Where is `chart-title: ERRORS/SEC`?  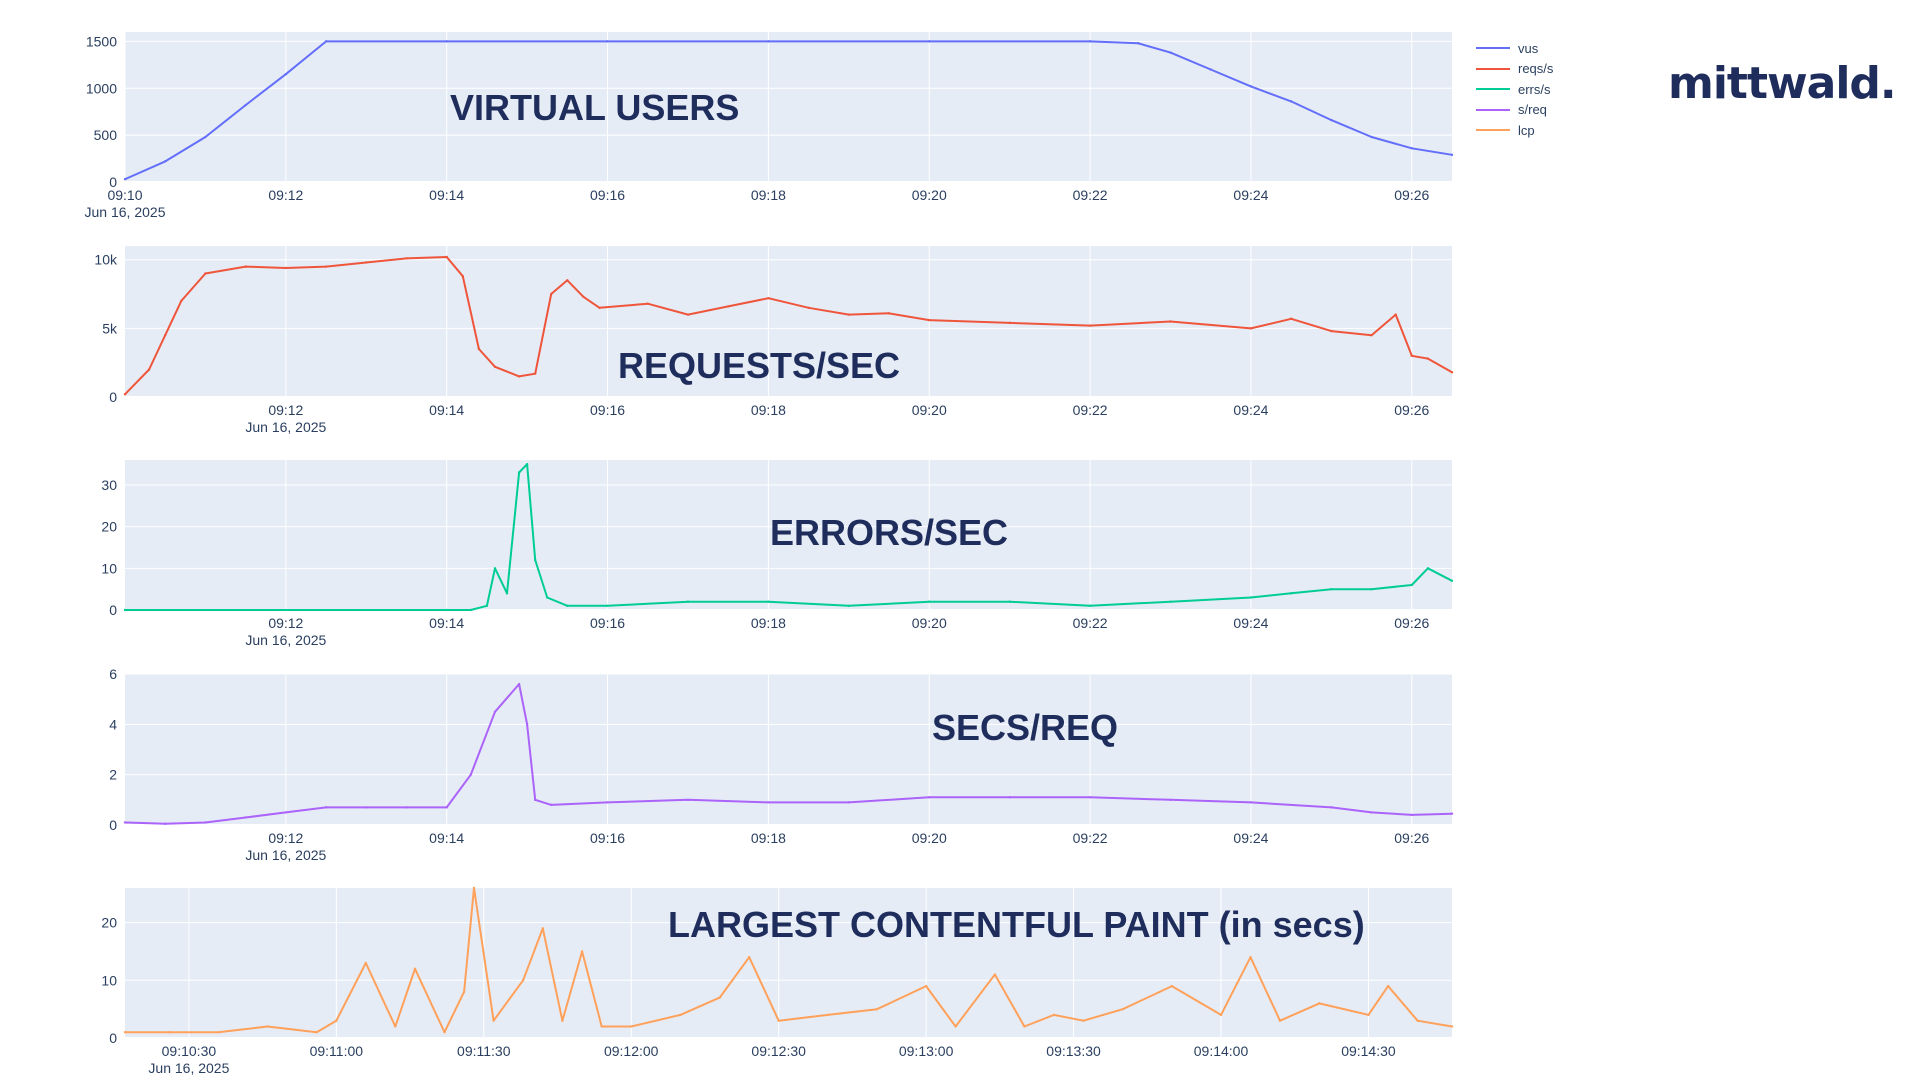 chart-title: ERRORS/SEC is located at coordinates (889, 532).